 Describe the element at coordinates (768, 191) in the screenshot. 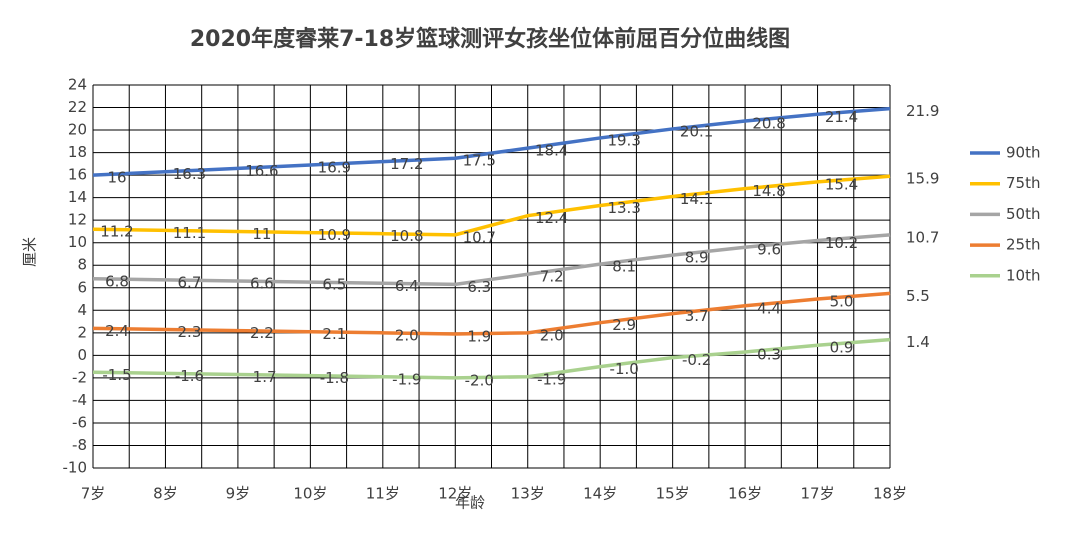

I see `data-label: 14.8` at that location.